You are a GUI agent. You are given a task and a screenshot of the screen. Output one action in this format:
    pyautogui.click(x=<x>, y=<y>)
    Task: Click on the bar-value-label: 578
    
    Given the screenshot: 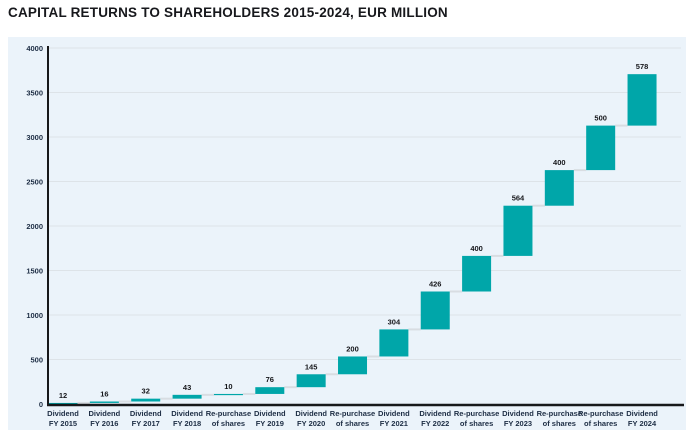 What is the action you would take?
    pyautogui.click(x=642, y=66)
    